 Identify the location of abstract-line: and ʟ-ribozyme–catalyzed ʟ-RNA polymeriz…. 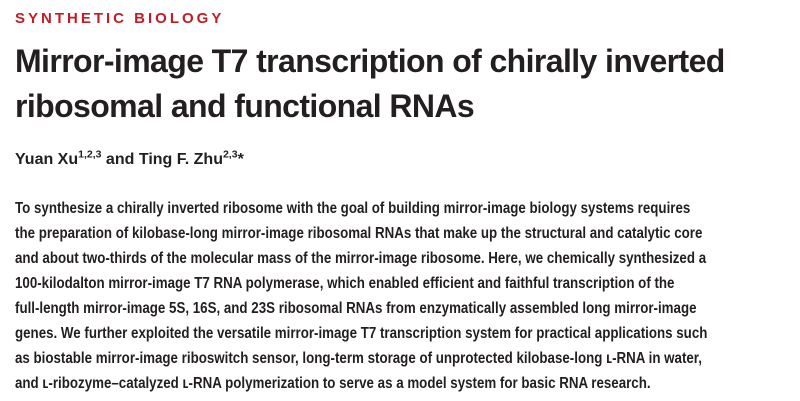
(333, 383).